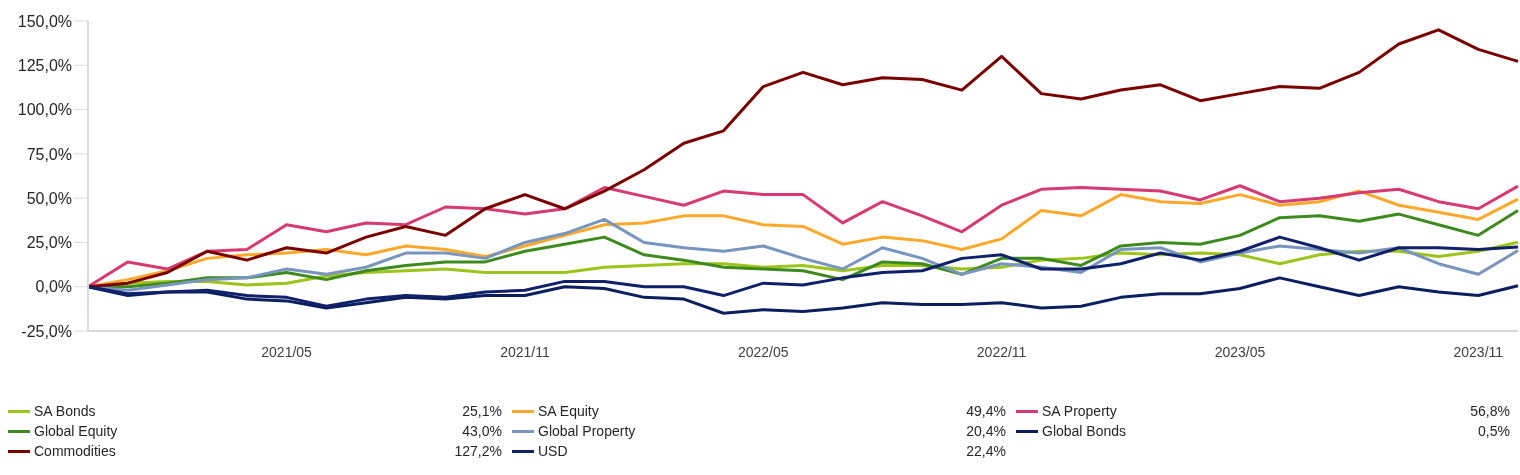 The image size is (1520, 475). Describe the element at coordinates (587, 431) in the screenshot. I see `legend-label: Global Property` at that location.